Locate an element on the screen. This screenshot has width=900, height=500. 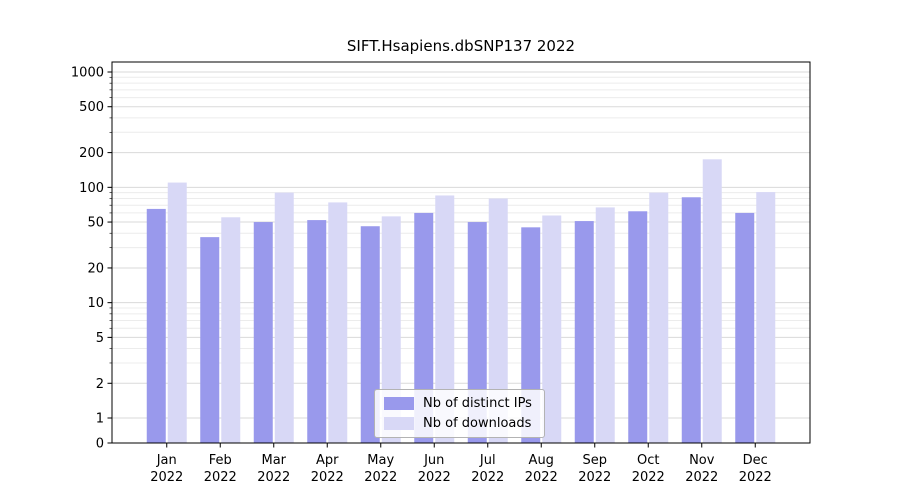
y-tick-label: 1 is located at coordinates (100, 419).